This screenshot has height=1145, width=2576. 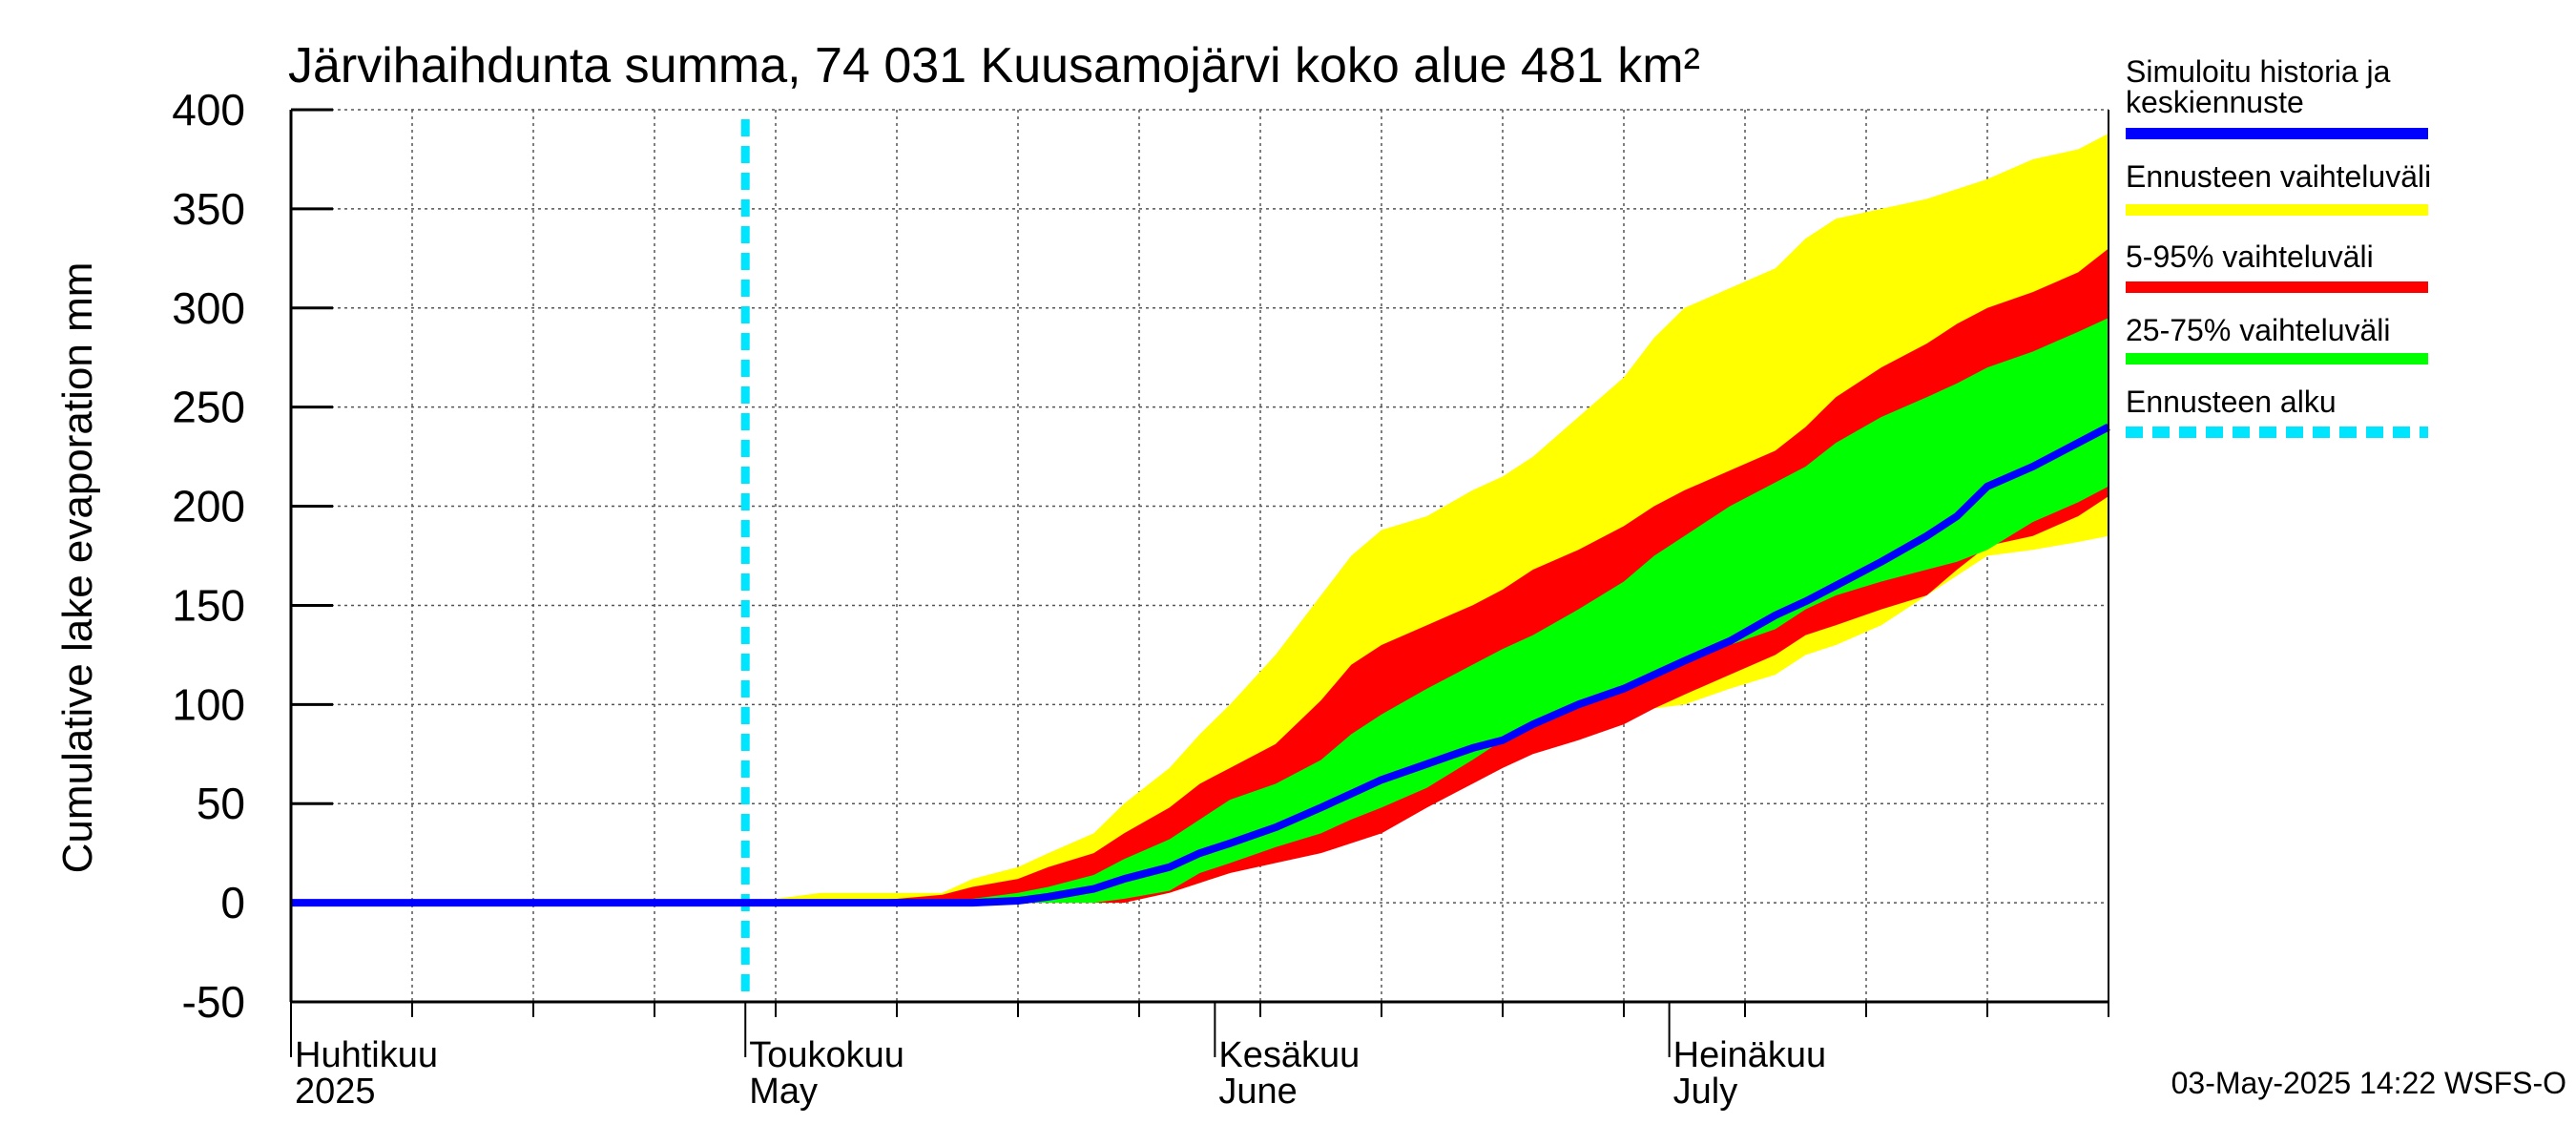 What do you see at coordinates (208, 605) in the screenshot?
I see `y-tick-label: 150` at bounding box center [208, 605].